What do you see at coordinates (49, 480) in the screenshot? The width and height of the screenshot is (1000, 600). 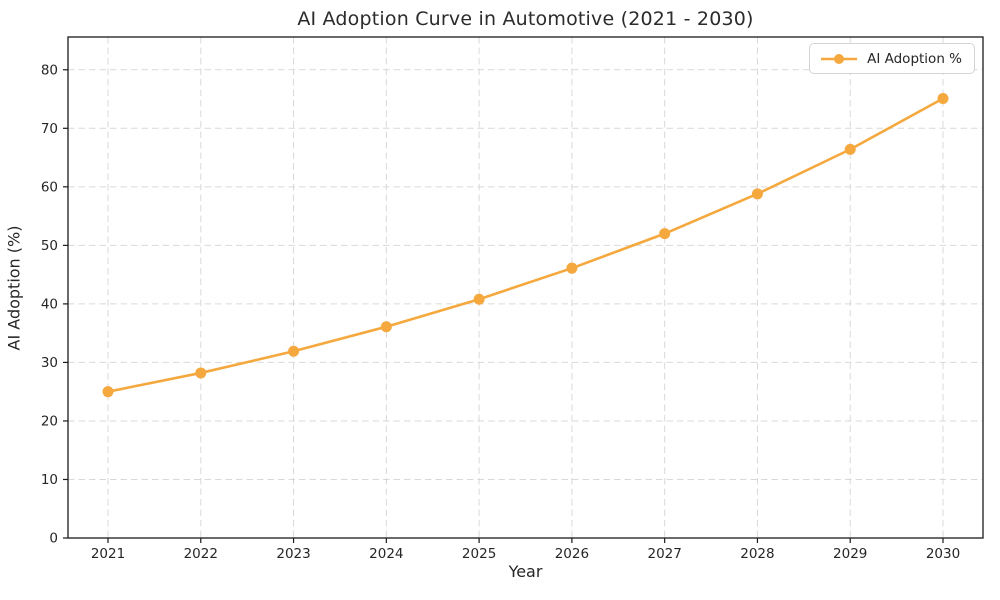 I see `y-tick-label: 10` at bounding box center [49, 480].